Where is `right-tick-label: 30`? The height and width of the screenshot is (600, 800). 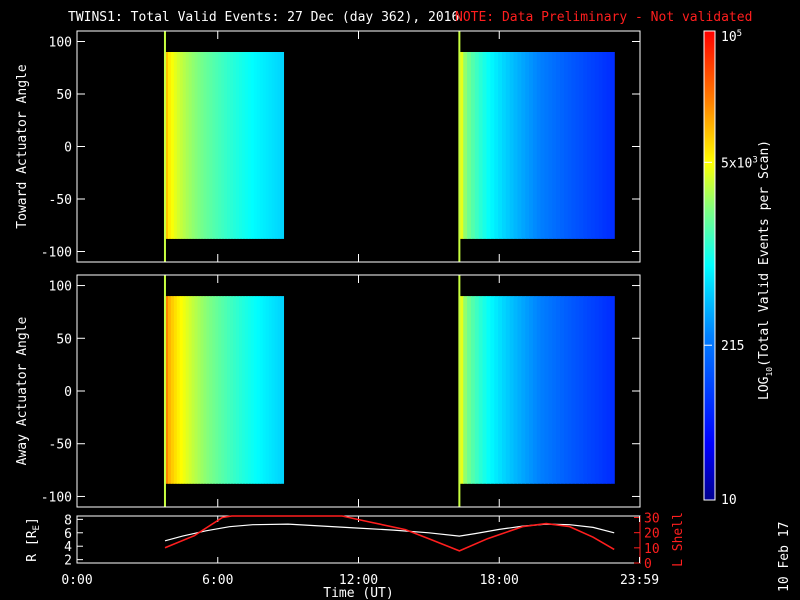
right-tick-label: 30 is located at coordinates (652, 519).